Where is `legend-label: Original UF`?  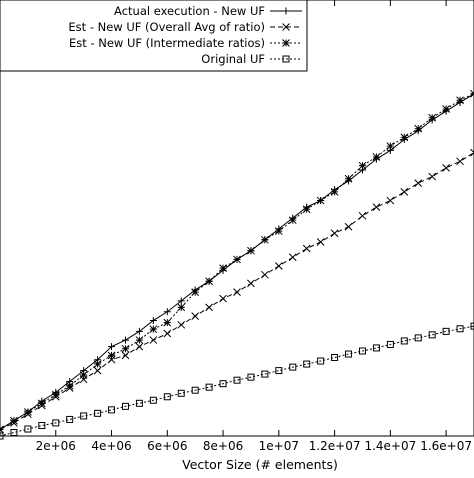
legend-label: Original UF is located at coordinates (233, 59).